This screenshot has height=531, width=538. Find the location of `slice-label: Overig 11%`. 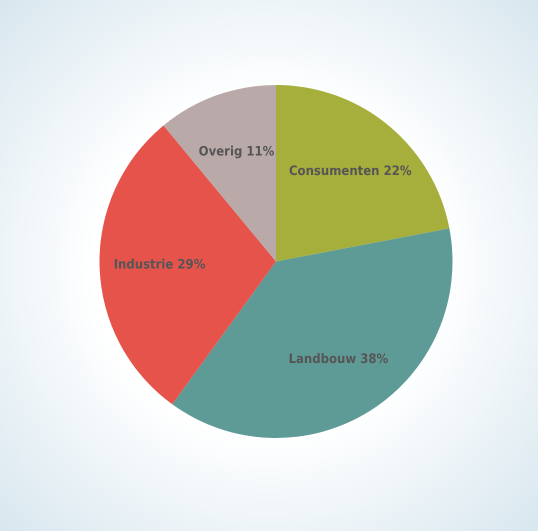

slice-label: Overig 11% is located at coordinates (236, 152).